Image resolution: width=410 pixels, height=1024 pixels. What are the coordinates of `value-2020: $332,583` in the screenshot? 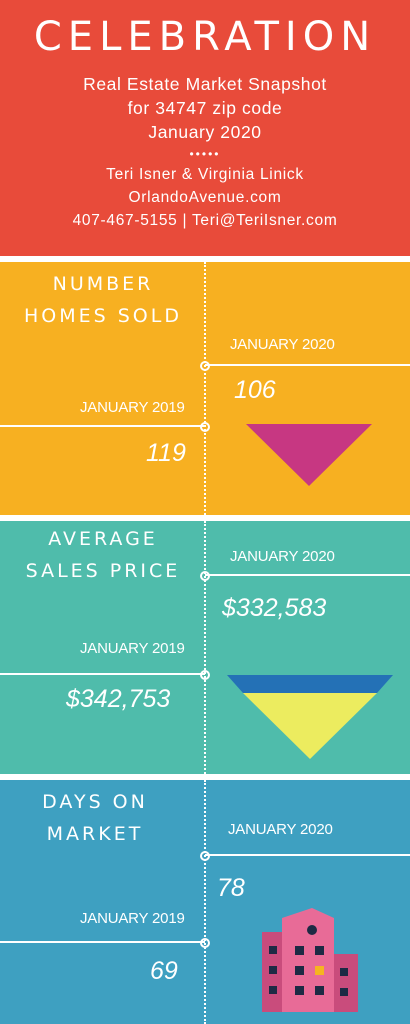 It's located at (274, 608).